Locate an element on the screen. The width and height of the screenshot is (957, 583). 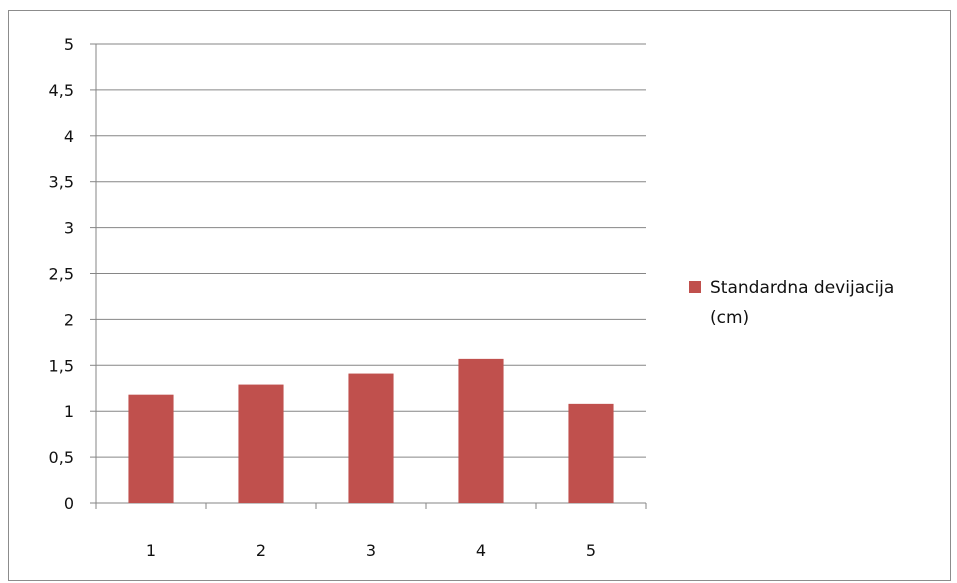
y-tick-label: 2 is located at coordinates (69, 319).